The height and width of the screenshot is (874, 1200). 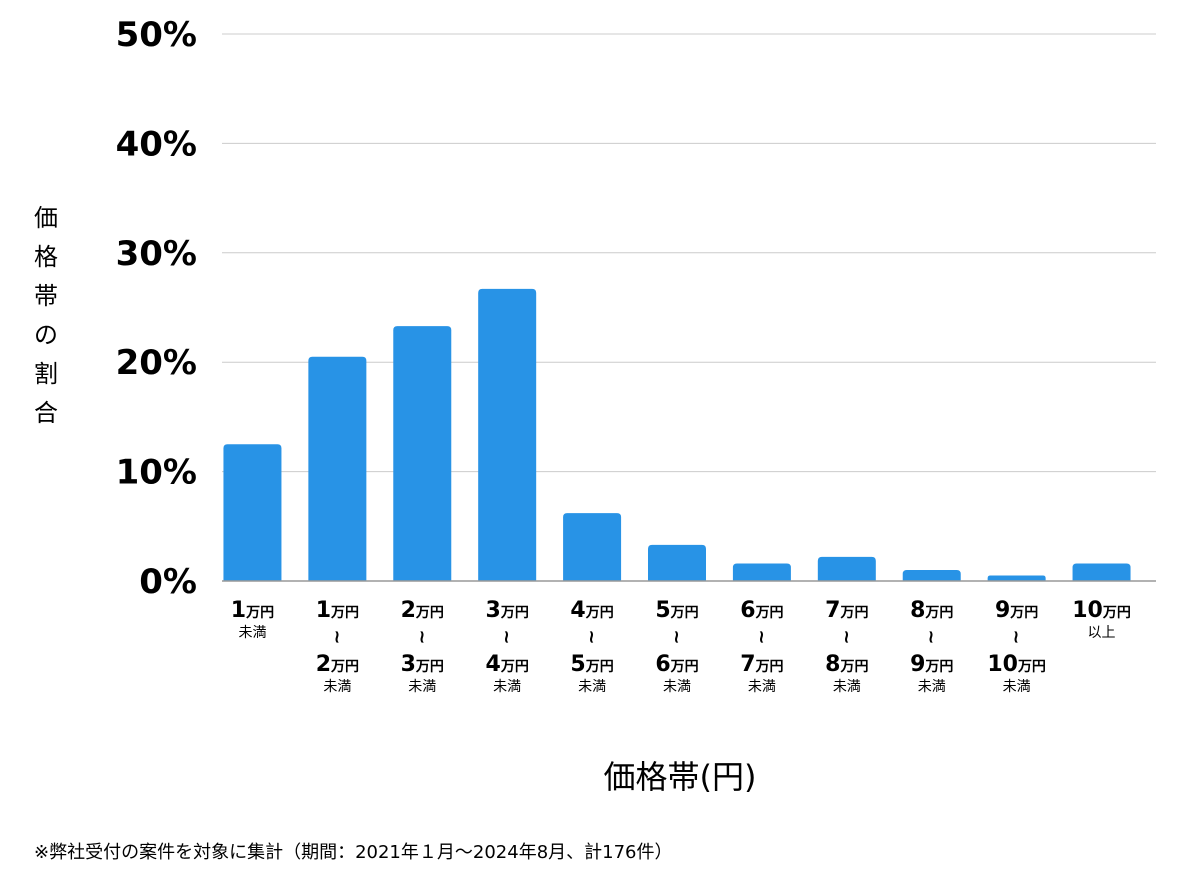 What do you see at coordinates (46, 335) in the screenshot?
I see `y-axis-label-char: の` at bounding box center [46, 335].